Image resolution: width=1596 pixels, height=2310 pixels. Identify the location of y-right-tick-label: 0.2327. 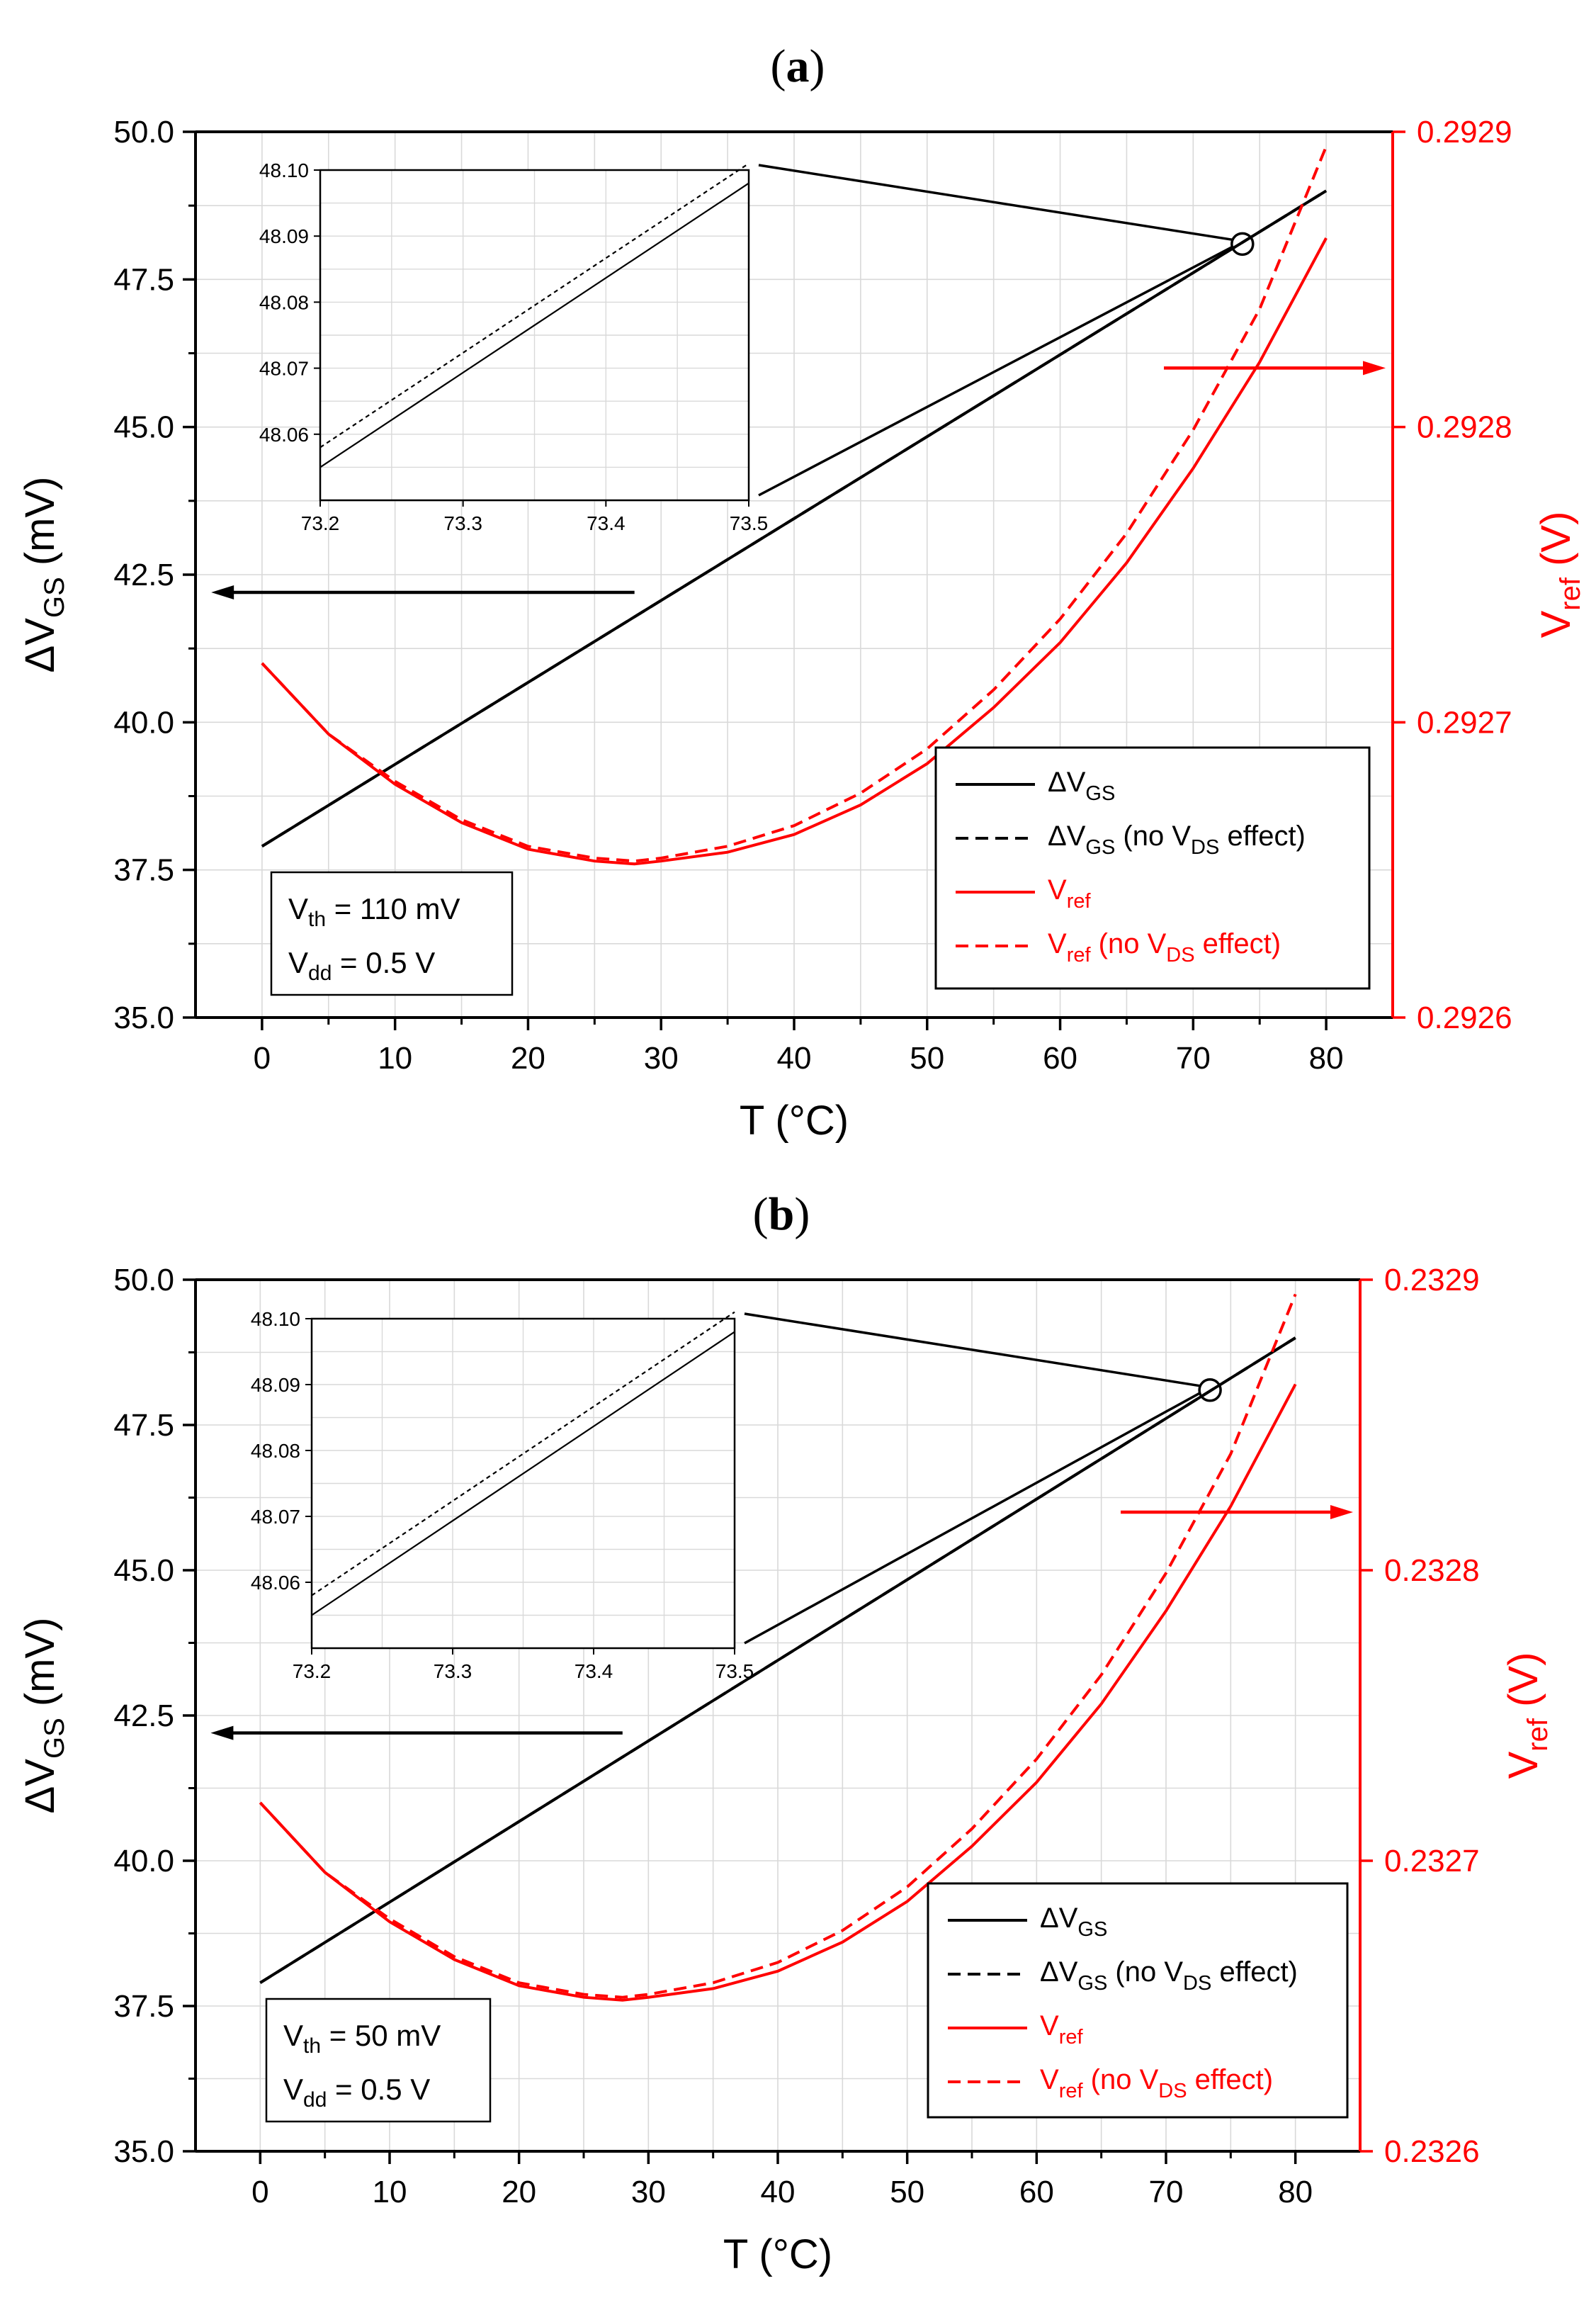
(1432, 1861).